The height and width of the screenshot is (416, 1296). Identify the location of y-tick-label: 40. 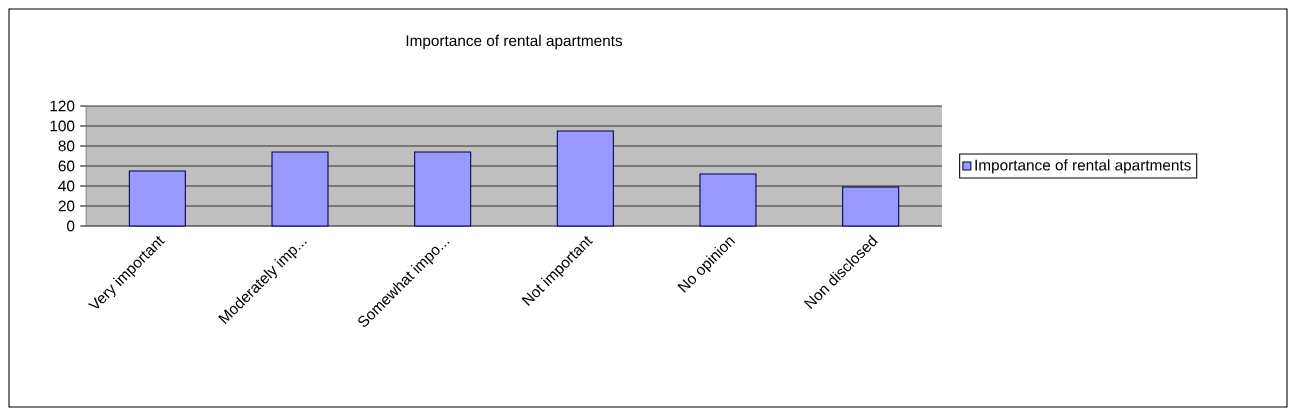
(66, 186).